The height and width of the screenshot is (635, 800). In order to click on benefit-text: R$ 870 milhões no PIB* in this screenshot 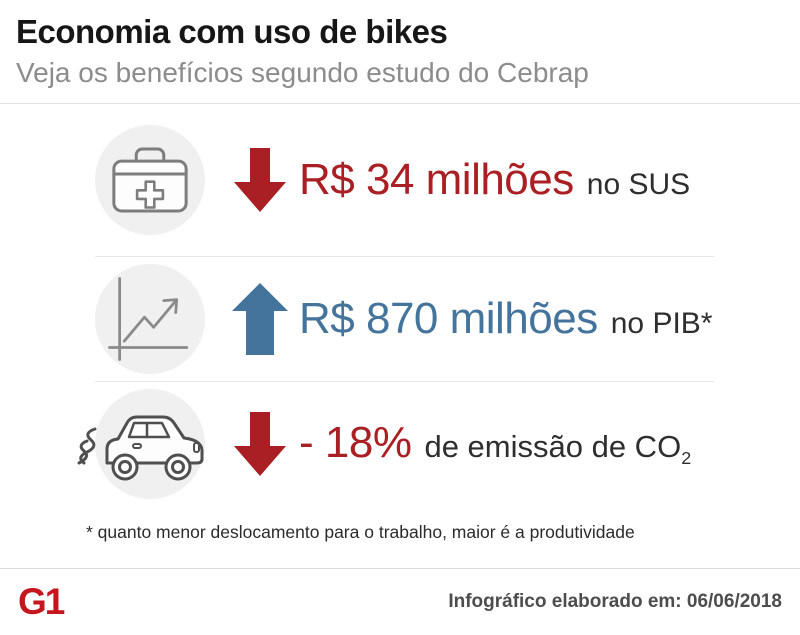, I will do `click(505, 319)`.